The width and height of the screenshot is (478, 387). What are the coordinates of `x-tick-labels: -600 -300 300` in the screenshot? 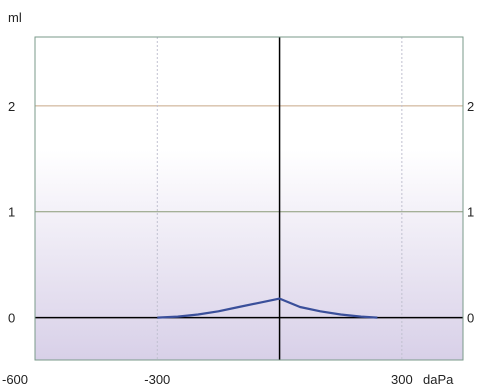 It's located at (207, 379).